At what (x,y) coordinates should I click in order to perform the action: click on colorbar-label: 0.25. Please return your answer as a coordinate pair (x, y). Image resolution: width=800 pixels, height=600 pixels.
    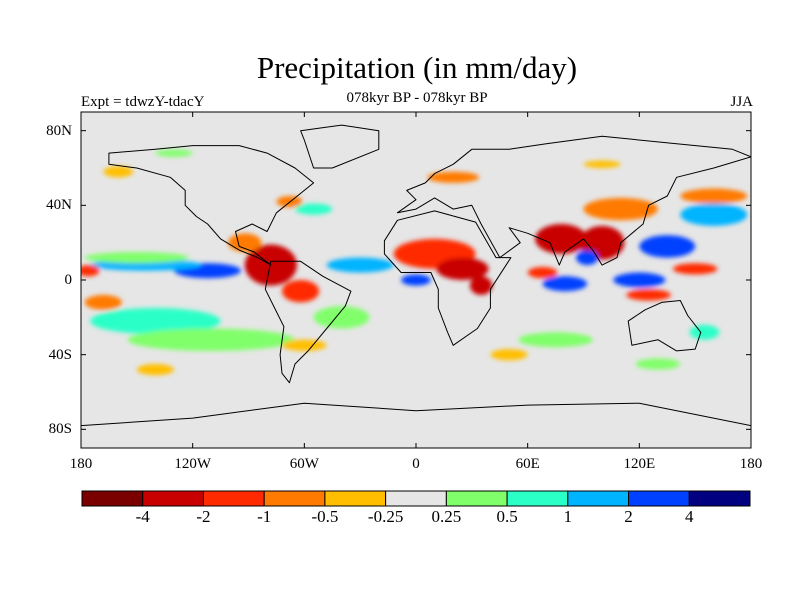
    Looking at the image, I should click on (446, 516).